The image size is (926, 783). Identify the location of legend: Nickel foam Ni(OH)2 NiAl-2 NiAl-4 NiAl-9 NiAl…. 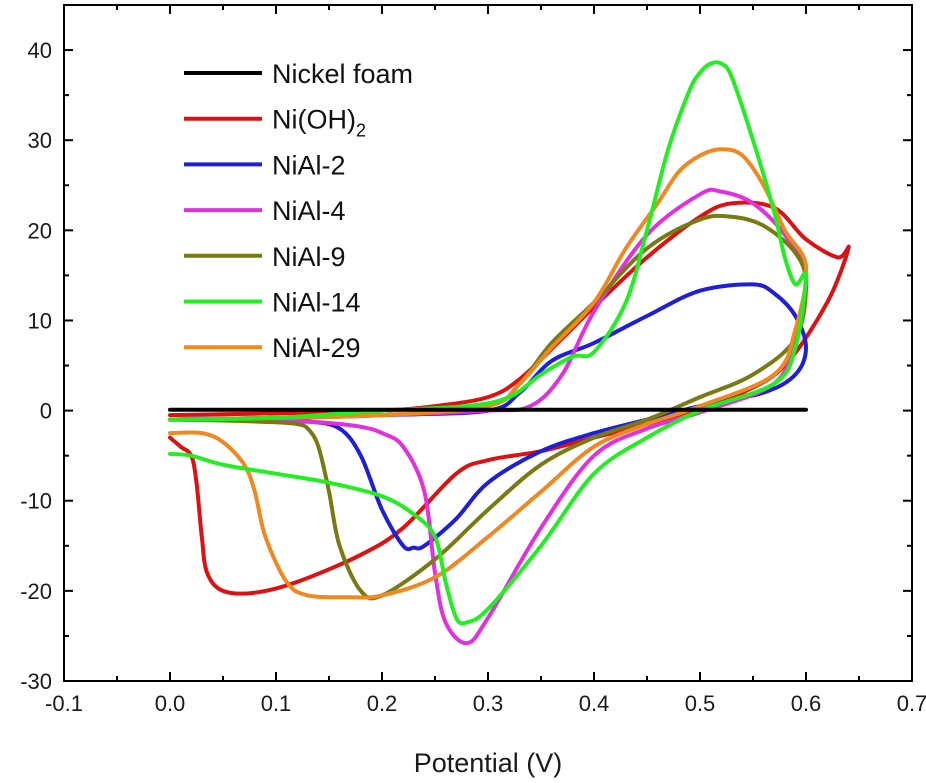
(298, 211).